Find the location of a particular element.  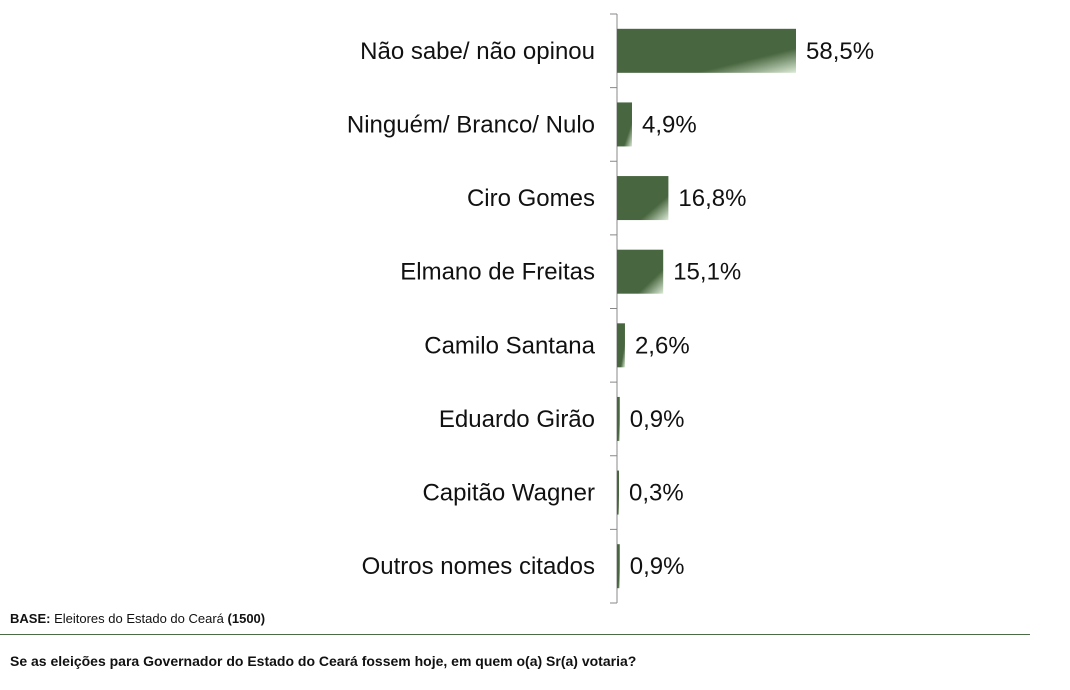

value-label: 0,3% is located at coordinates (656, 493).